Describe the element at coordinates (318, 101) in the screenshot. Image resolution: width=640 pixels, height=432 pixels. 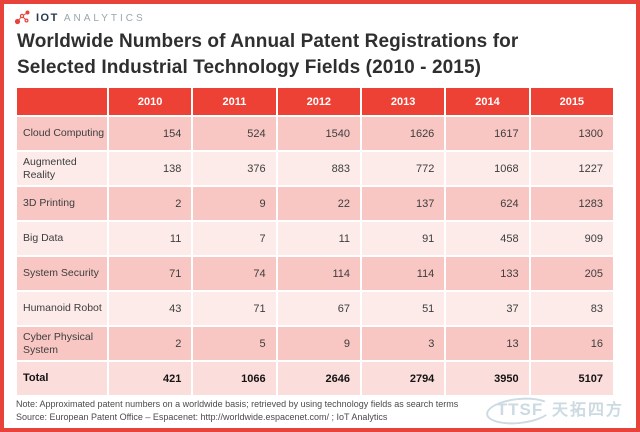
I see `year-header-2012: 2012` at that location.